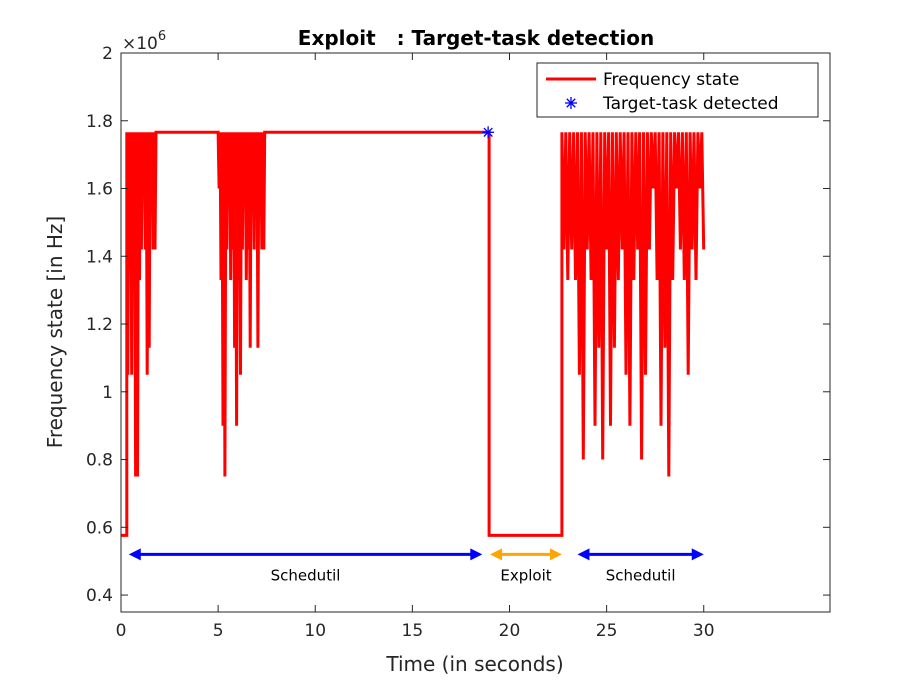 Image resolution: width=921 pixels, height=693 pixels. I want to click on legend-label-frequency: Frequency state, so click(671, 80).